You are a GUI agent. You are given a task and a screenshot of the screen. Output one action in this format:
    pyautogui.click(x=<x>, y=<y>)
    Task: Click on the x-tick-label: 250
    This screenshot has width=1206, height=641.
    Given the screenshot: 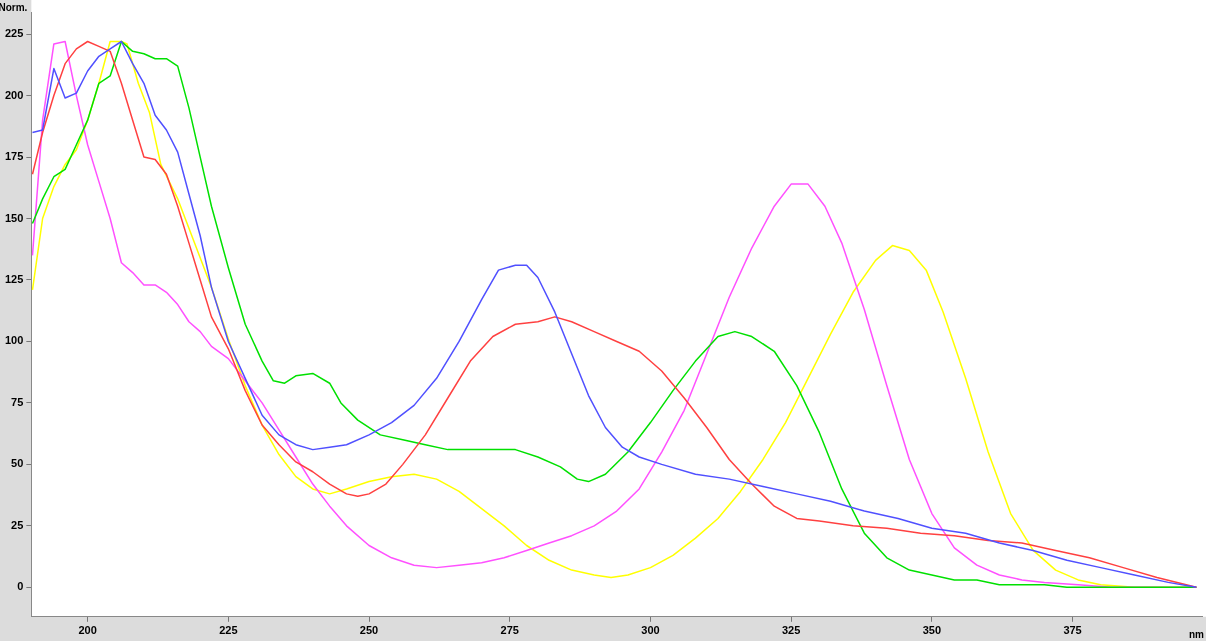 What is the action you would take?
    pyautogui.click(x=369, y=630)
    